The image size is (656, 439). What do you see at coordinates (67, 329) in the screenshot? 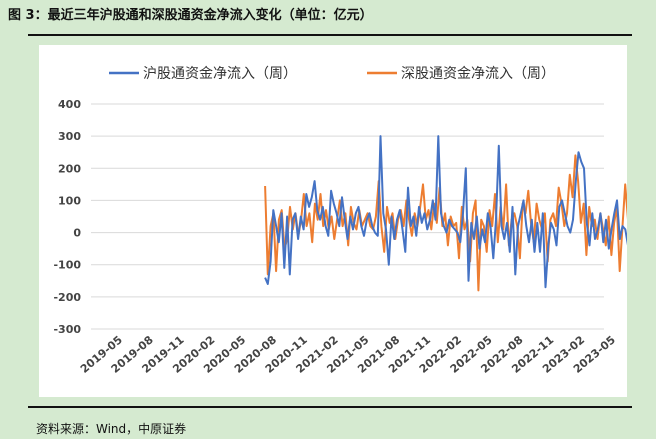
I see `y-tick-label-7: -300` at bounding box center [67, 329].